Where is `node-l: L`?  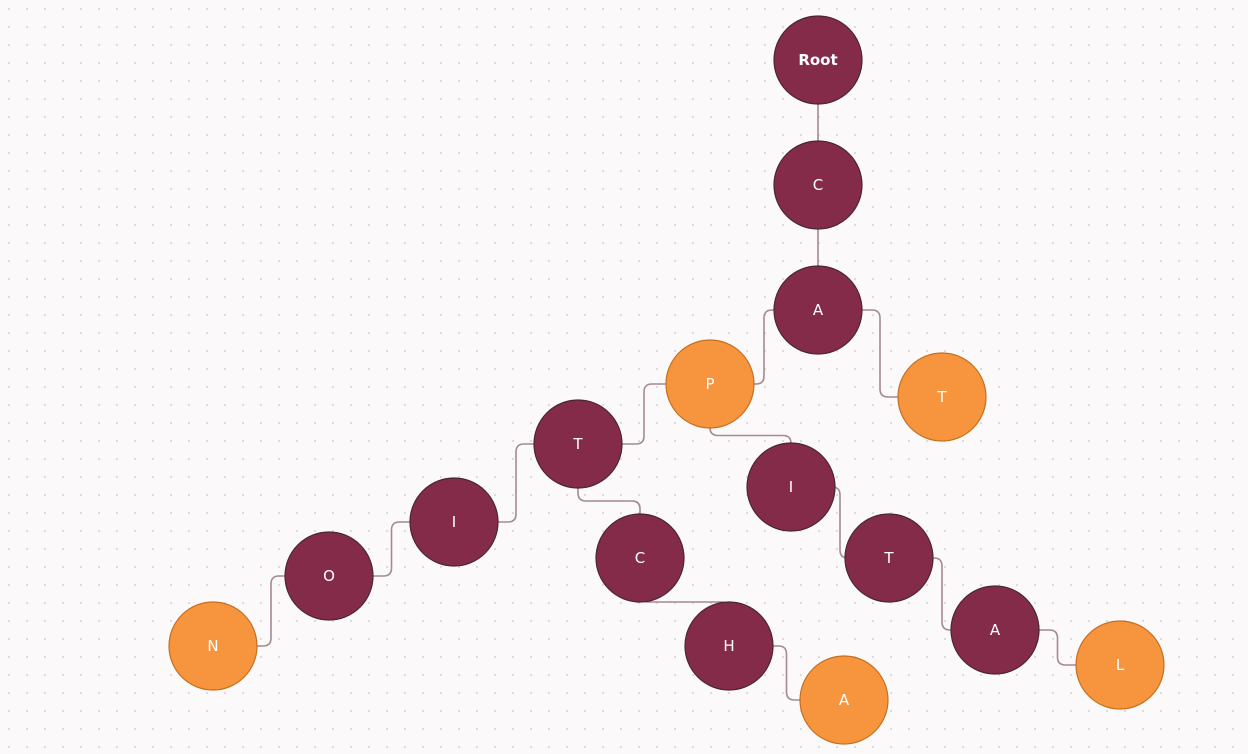
node-l: L is located at coordinates (1120, 665).